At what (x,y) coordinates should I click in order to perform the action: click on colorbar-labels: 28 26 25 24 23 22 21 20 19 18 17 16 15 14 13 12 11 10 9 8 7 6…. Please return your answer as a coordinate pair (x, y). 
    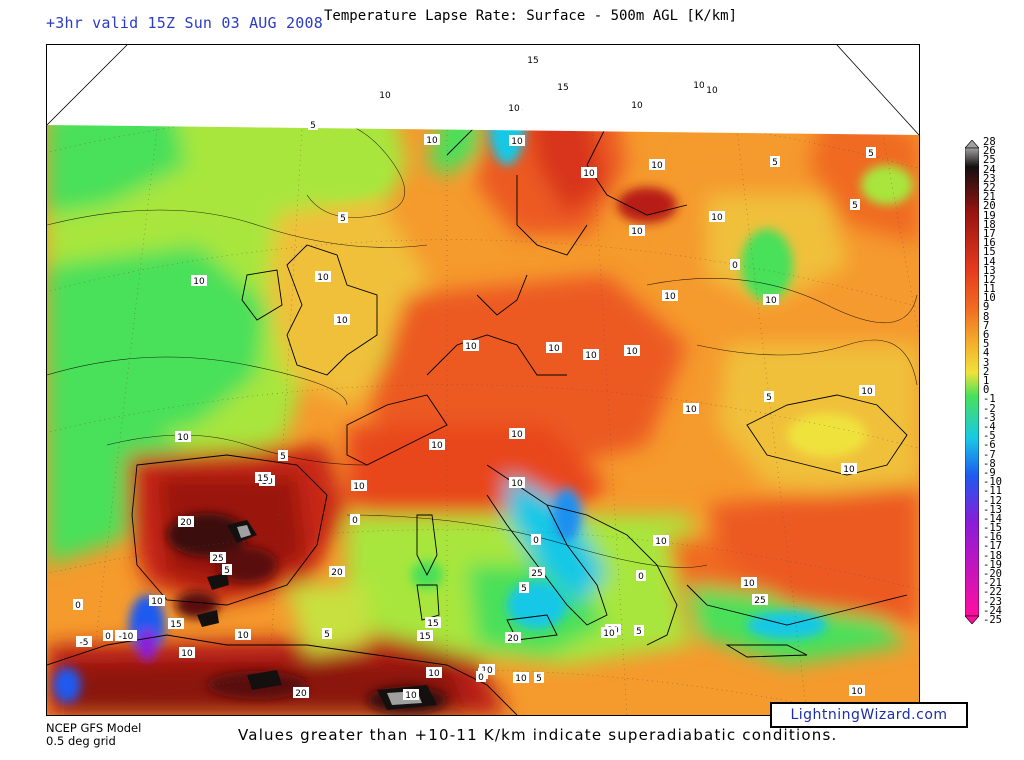
    Looking at the image, I should click on (1003, 381).